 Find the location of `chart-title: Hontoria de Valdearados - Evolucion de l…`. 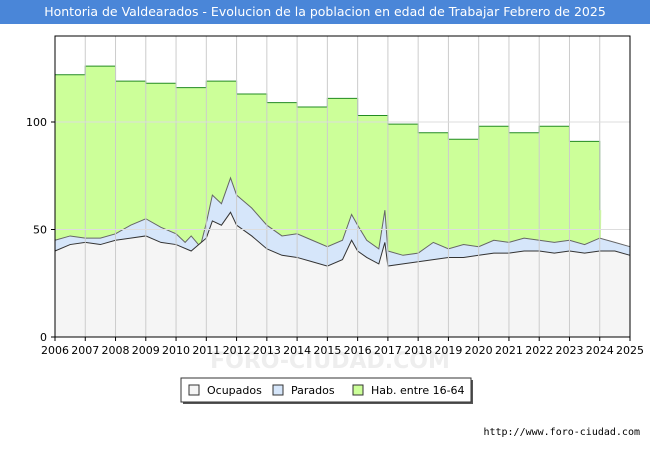

chart-title: Hontoria de Valdearados - Evolucion de l… is located at coordinates (325, 12).